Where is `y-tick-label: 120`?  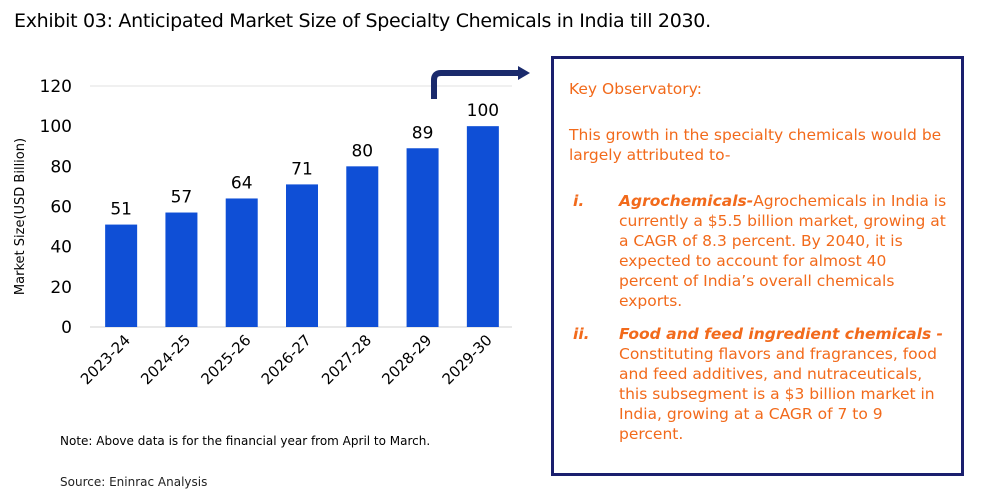 y-tick-label: 120 is located at coordinates (56, 87).